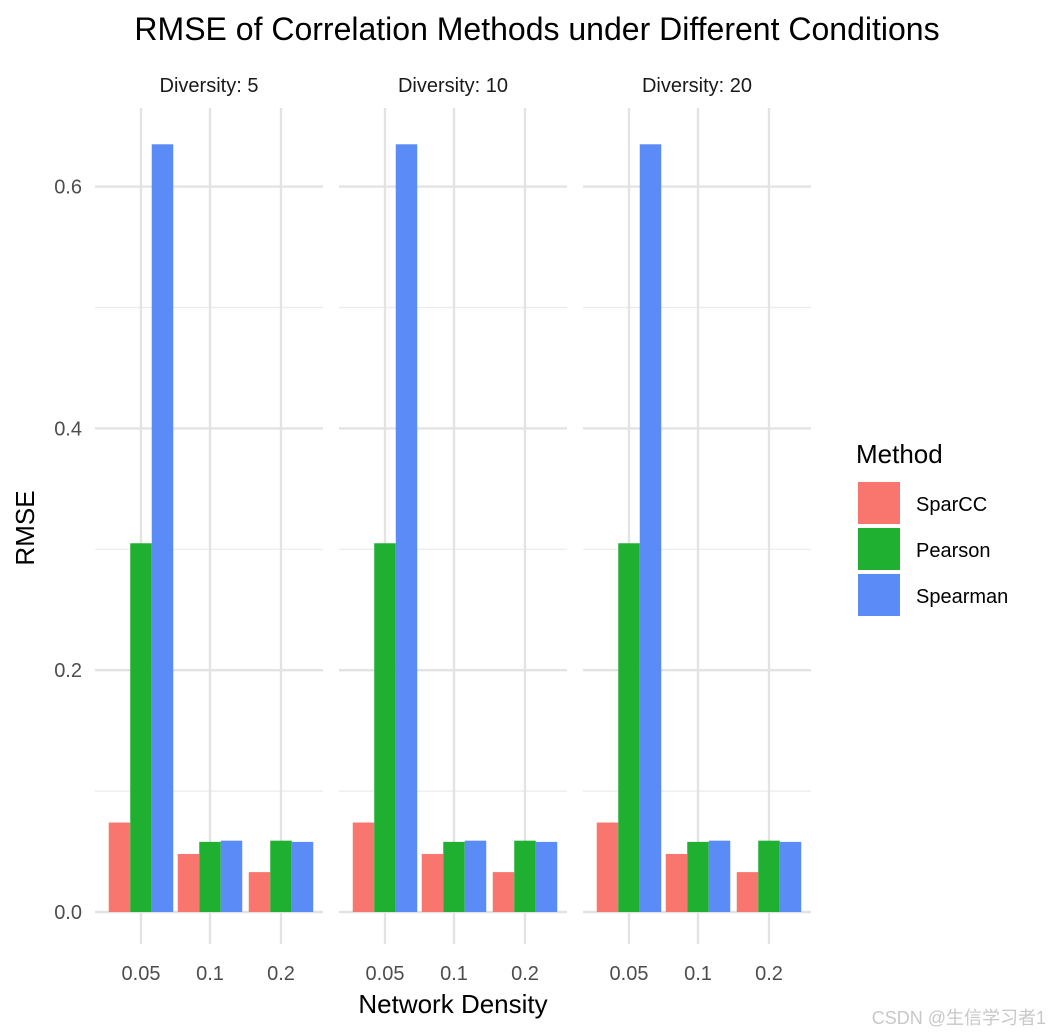  What do you see at coordinates (25, 527) in the screenshot?
I see `y-axis-title: RMSE` at bounding box center [25, 527].